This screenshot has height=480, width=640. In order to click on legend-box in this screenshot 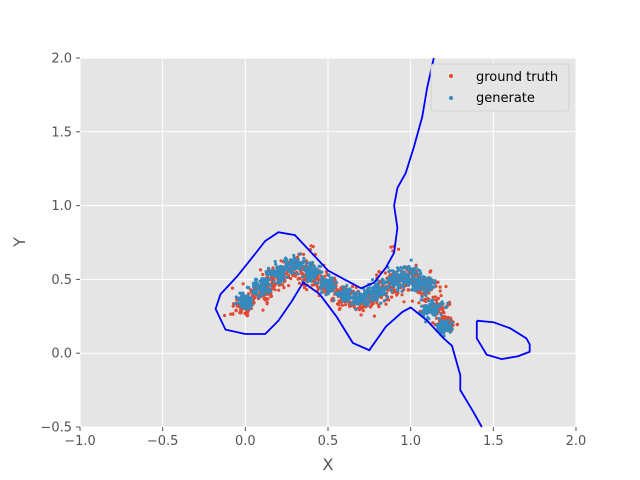, I will do `click(500, 87)`.